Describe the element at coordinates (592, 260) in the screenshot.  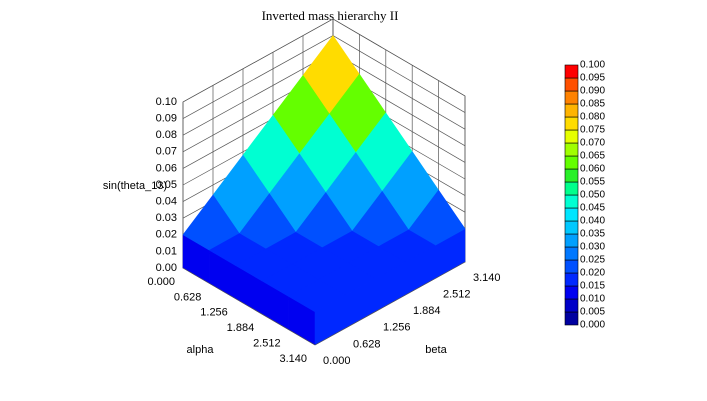
I see `colorbar-tick-label: 0.025` at that location.